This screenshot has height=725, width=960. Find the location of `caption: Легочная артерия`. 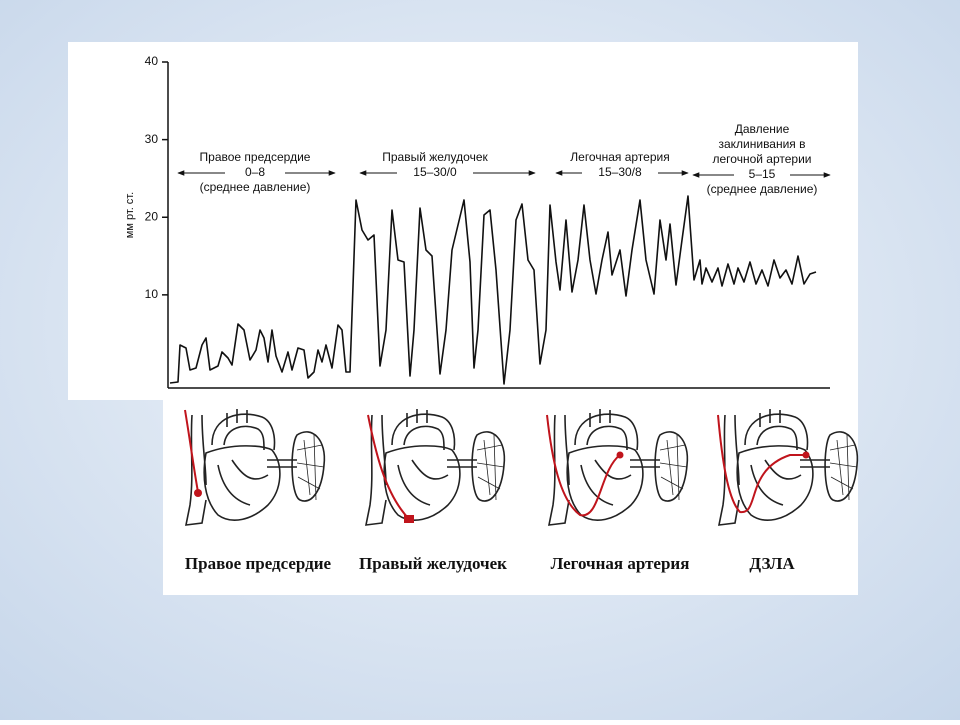

caption: Легочная артерия is located at coordinates (620, 563).